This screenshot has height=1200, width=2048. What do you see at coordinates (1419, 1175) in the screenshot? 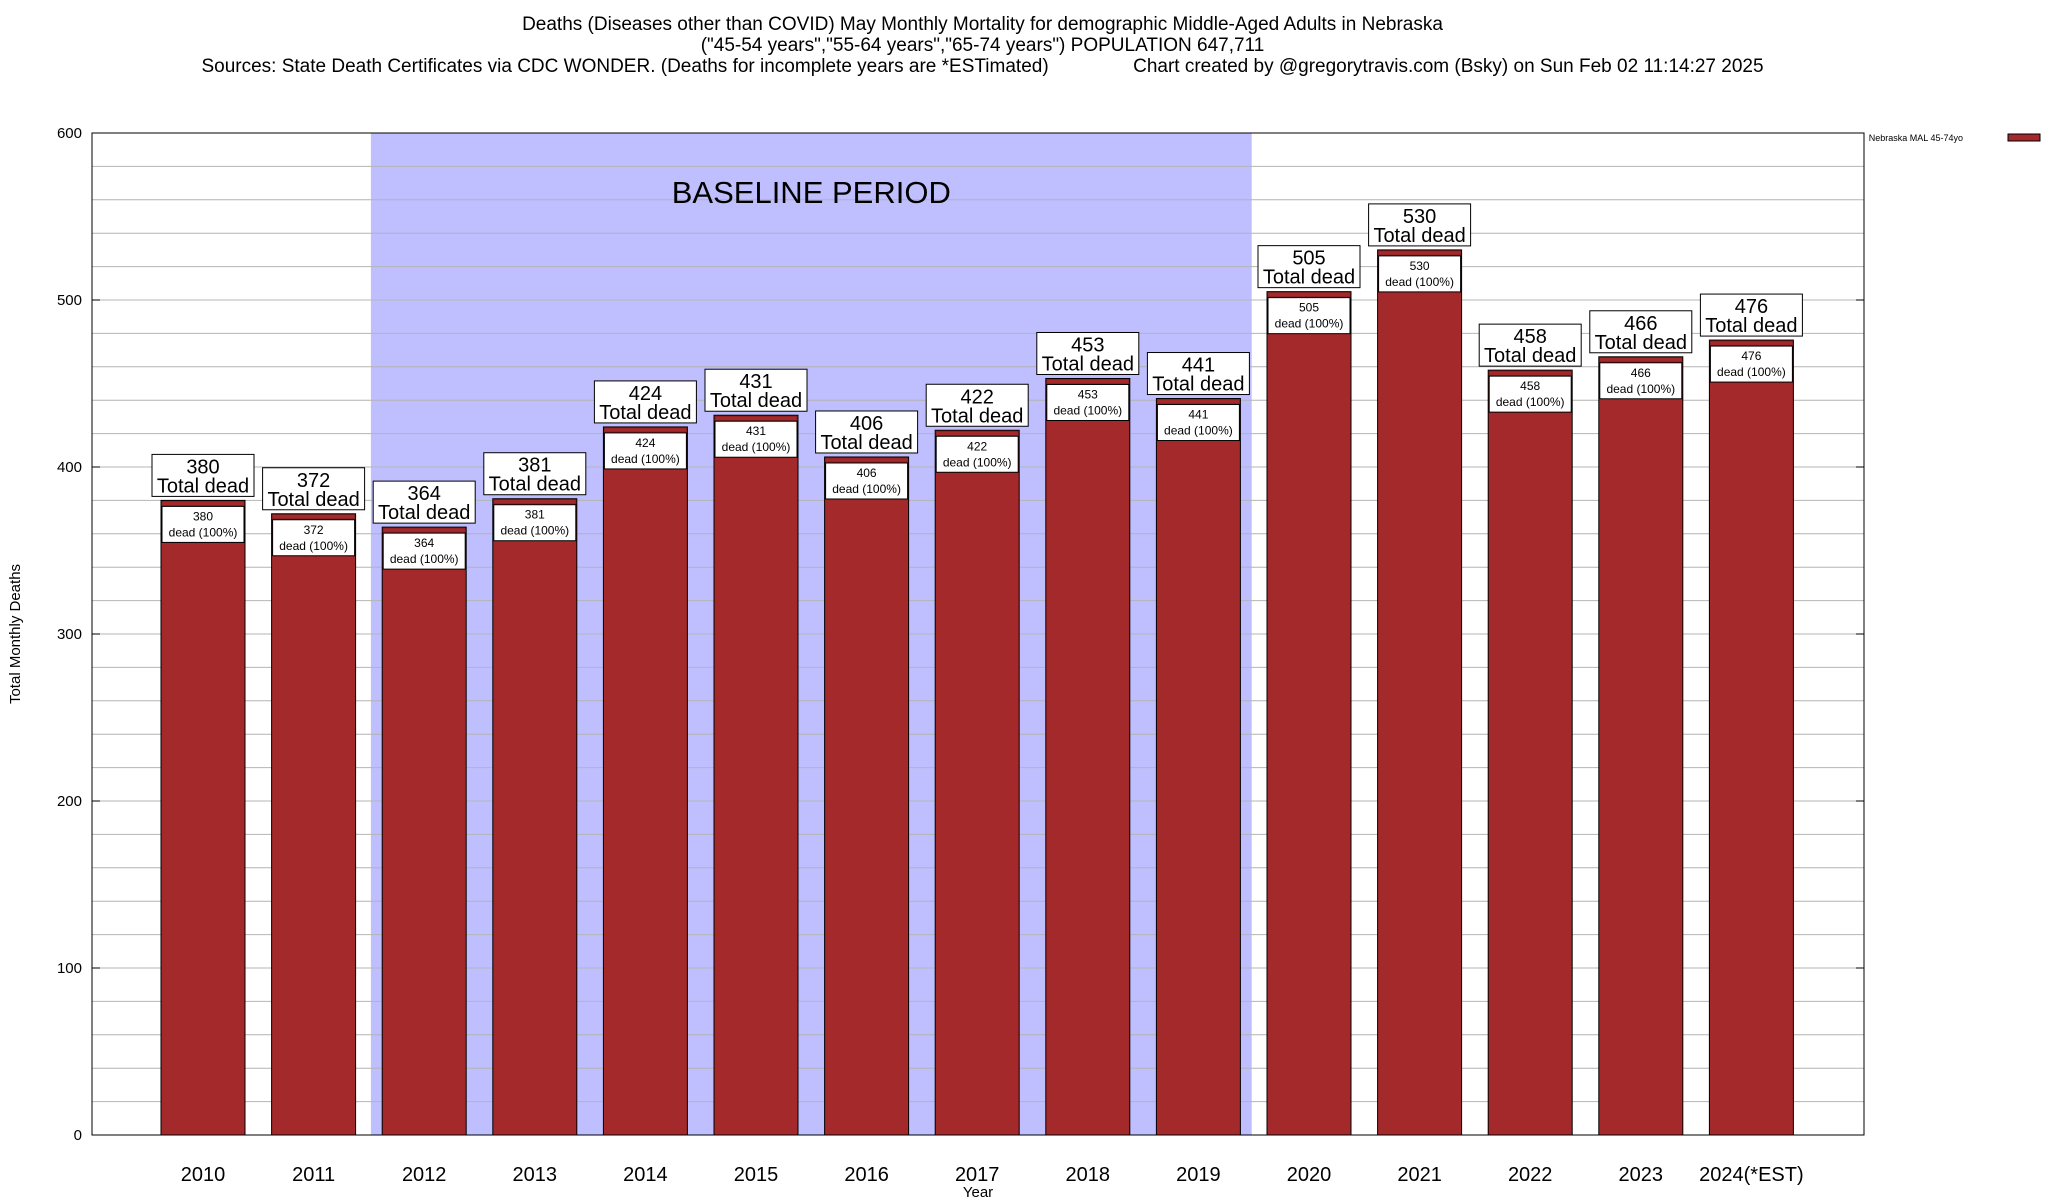
I see `x-tick-label: 2021` at bounding box center [1419, 1175].